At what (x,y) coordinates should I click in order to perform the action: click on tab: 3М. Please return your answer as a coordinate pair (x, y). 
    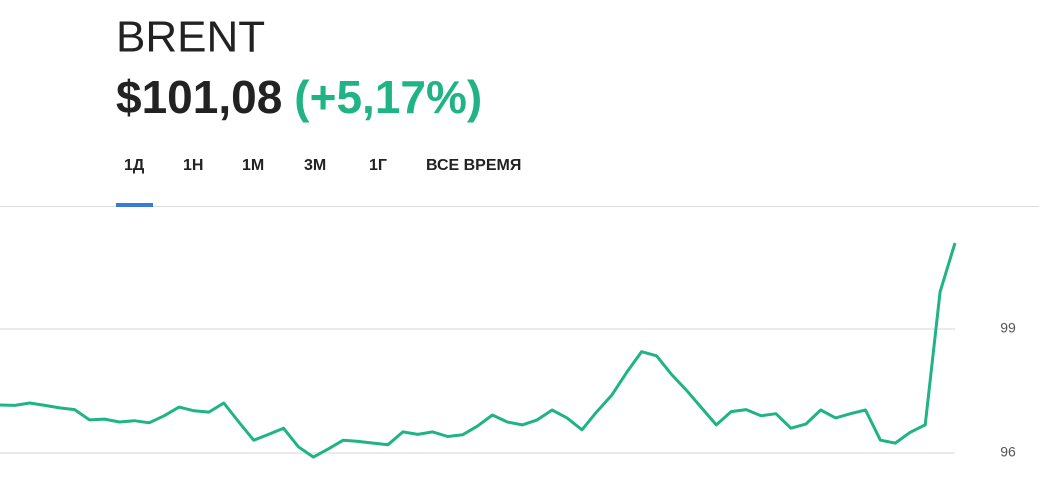
    Looking at the image, I should click on (315, 165).